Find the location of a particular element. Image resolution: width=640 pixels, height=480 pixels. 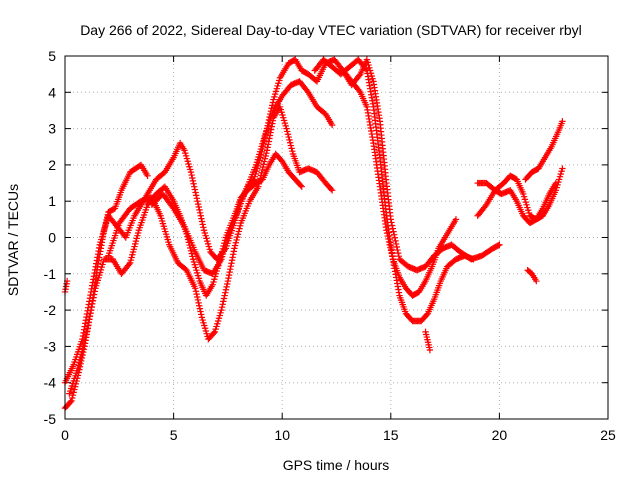

y-tick-label: -2 is located at coordinates (50, 310).